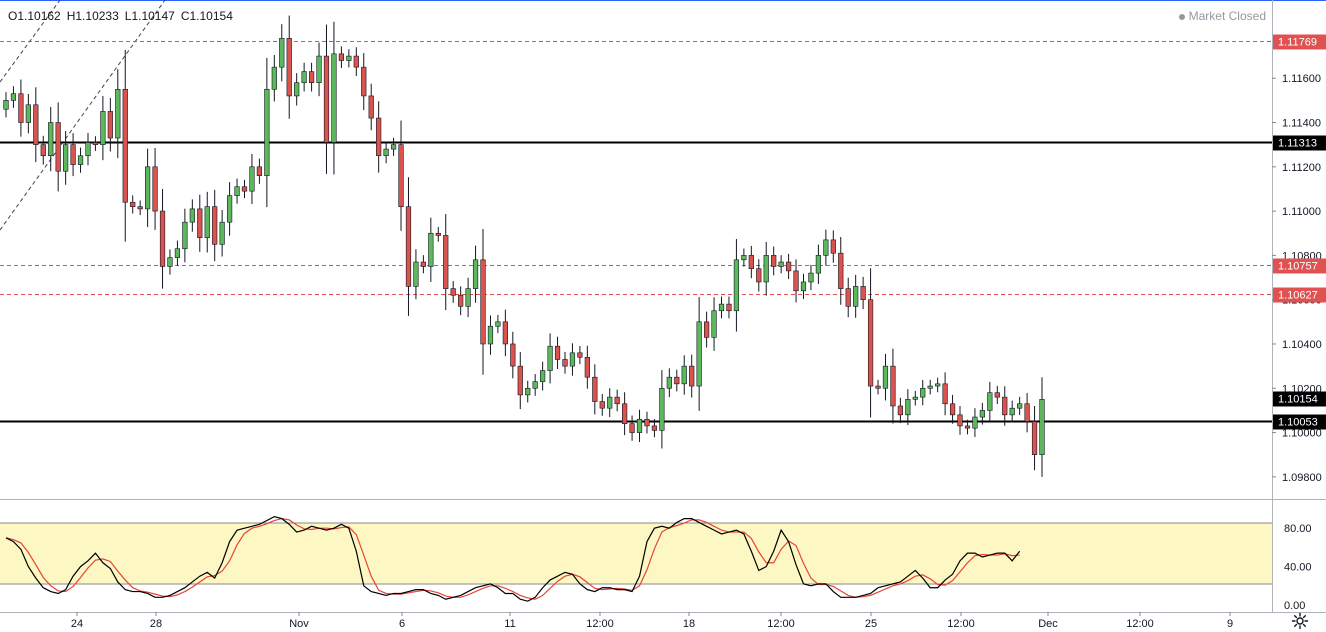 The height and width of the screenshot is (632, 1326). Describe the element at coordinates (206, 16) in the screenshot. I see `ohlc-close: C1.10154` at that location.